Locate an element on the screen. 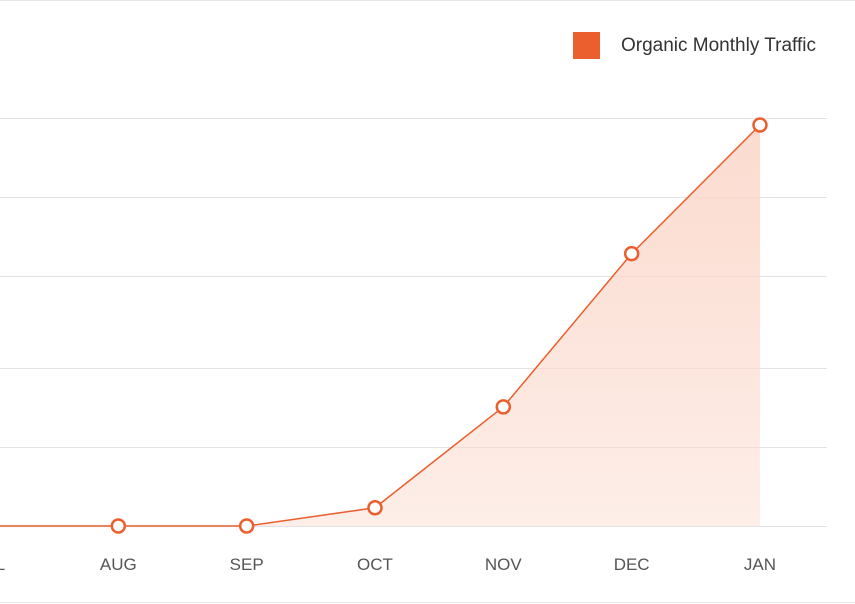 The width and height of the screenshot is (855, 604). x-tick-label: DEC is located at coordinates (632, 564).